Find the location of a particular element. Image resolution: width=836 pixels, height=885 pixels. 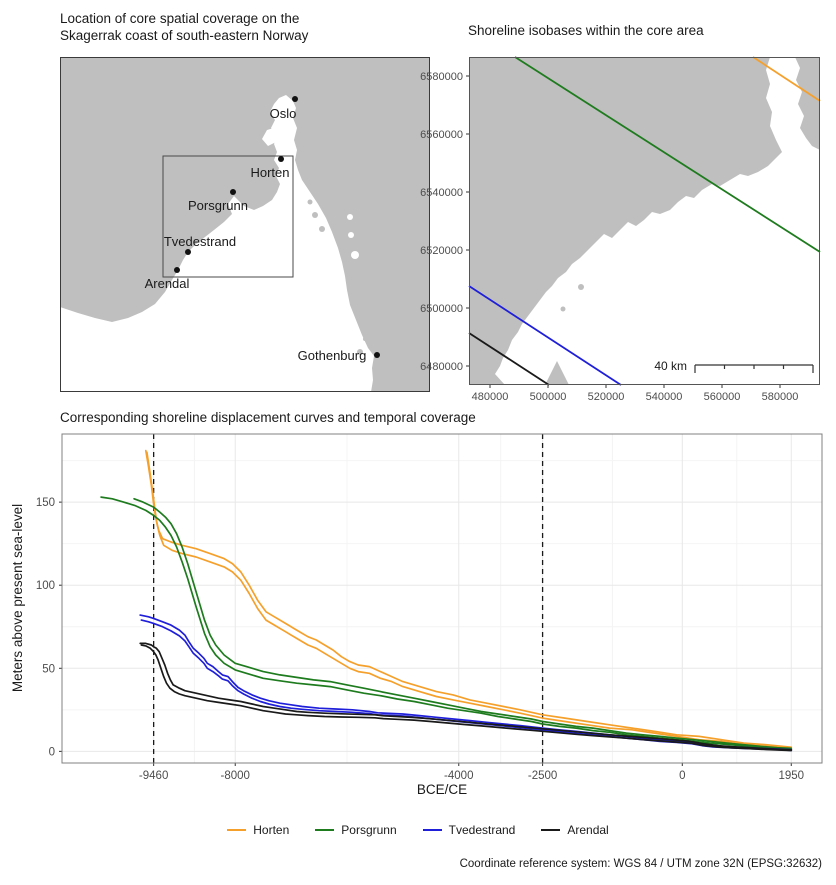

curve-arendal-upper is located at coordinates (466, 696).